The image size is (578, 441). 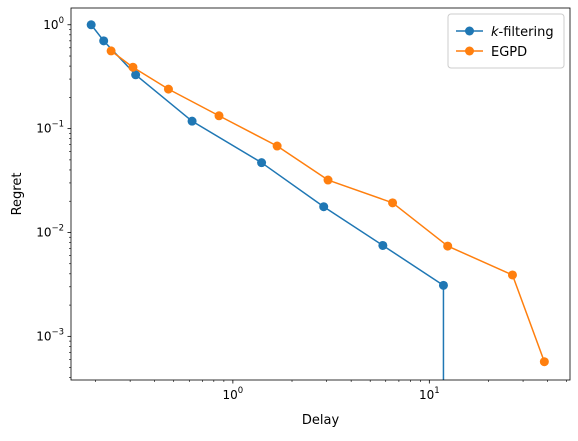 What do you see at coordinates (321, 420) in the screenshot?
I see `x-axis-label: Delay` at bounding box center [321, 420].